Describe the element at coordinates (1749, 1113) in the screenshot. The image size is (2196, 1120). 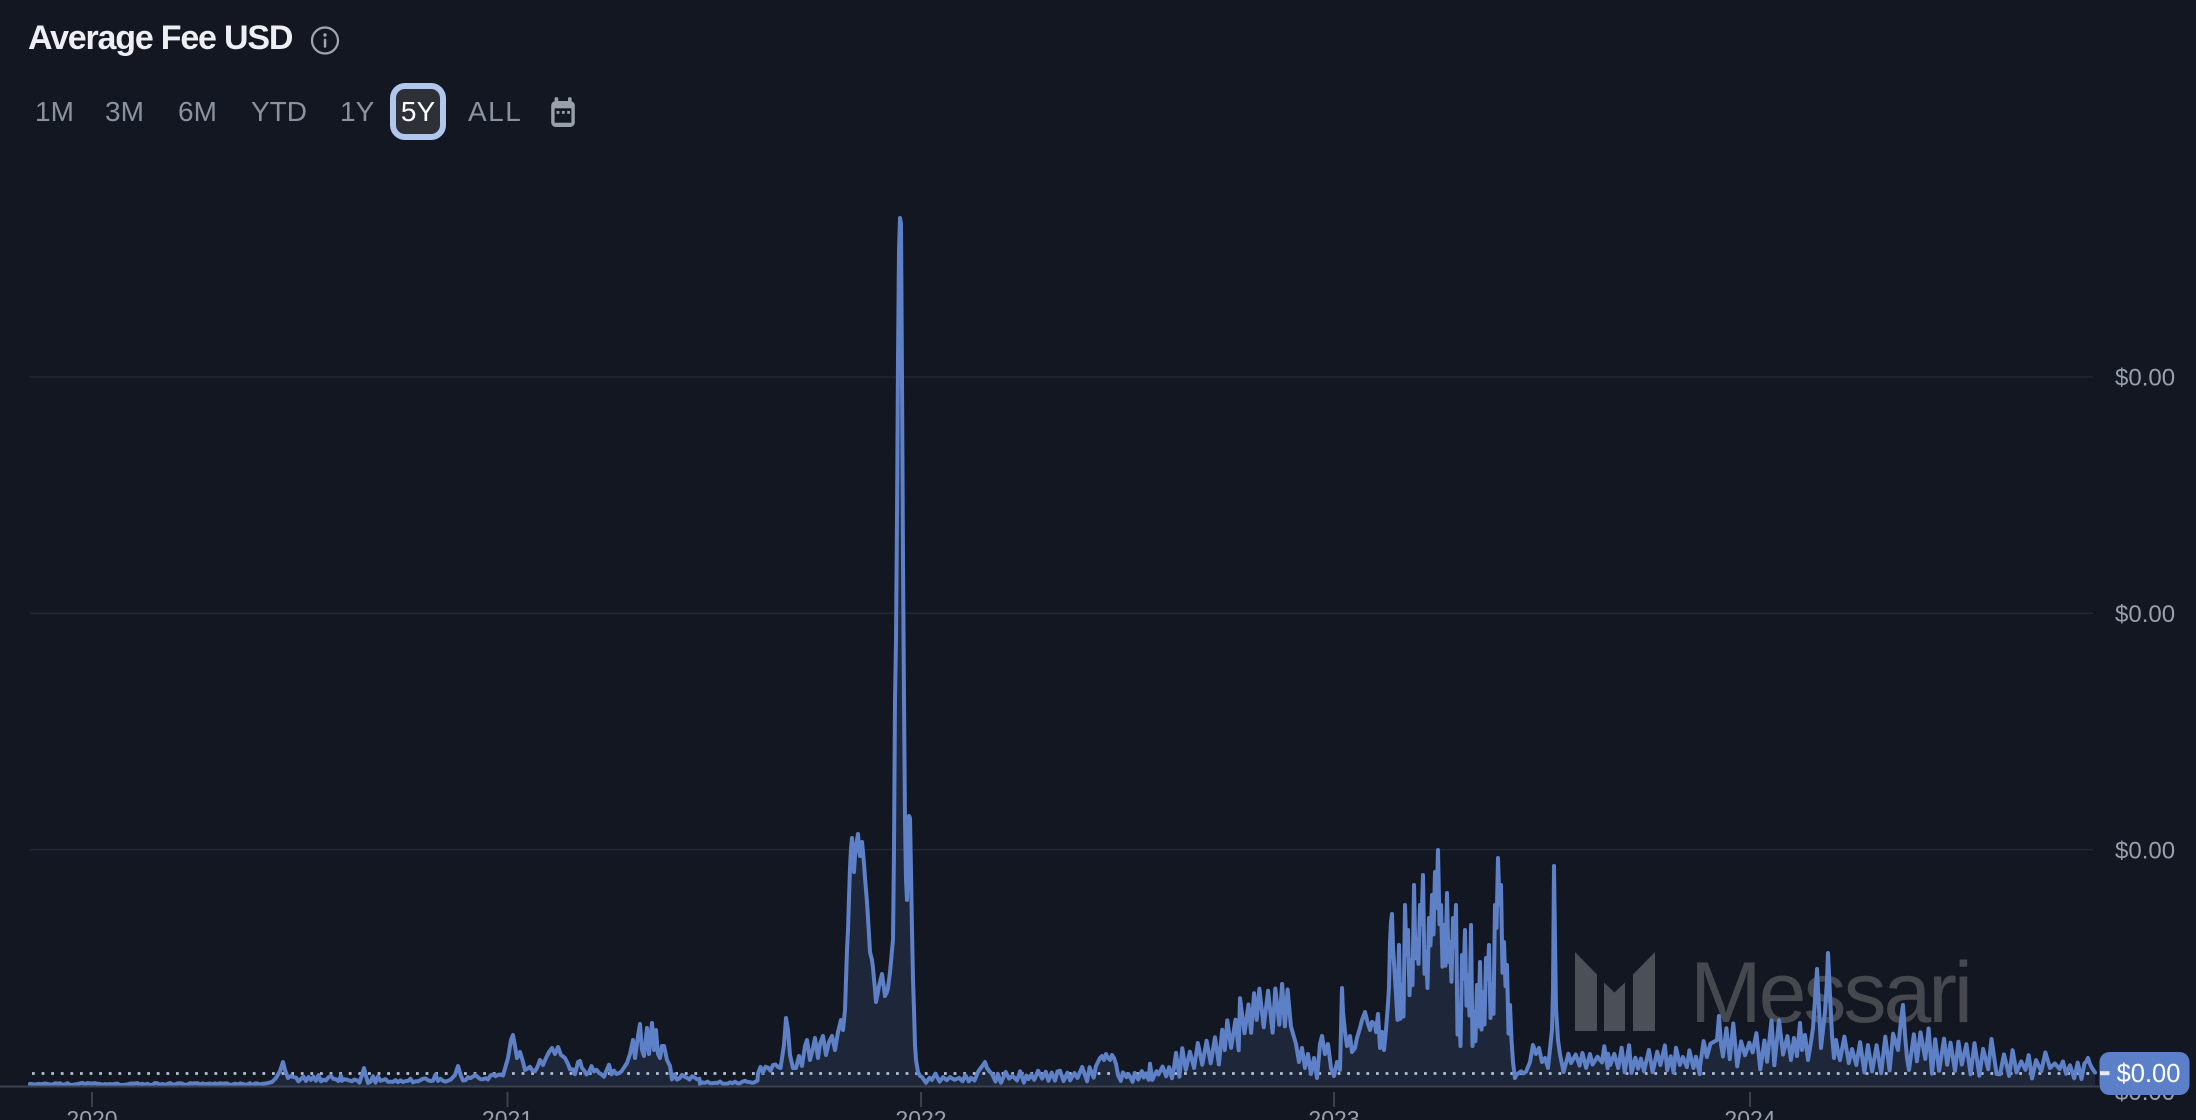
I see `svg-text: 2024` at that location.